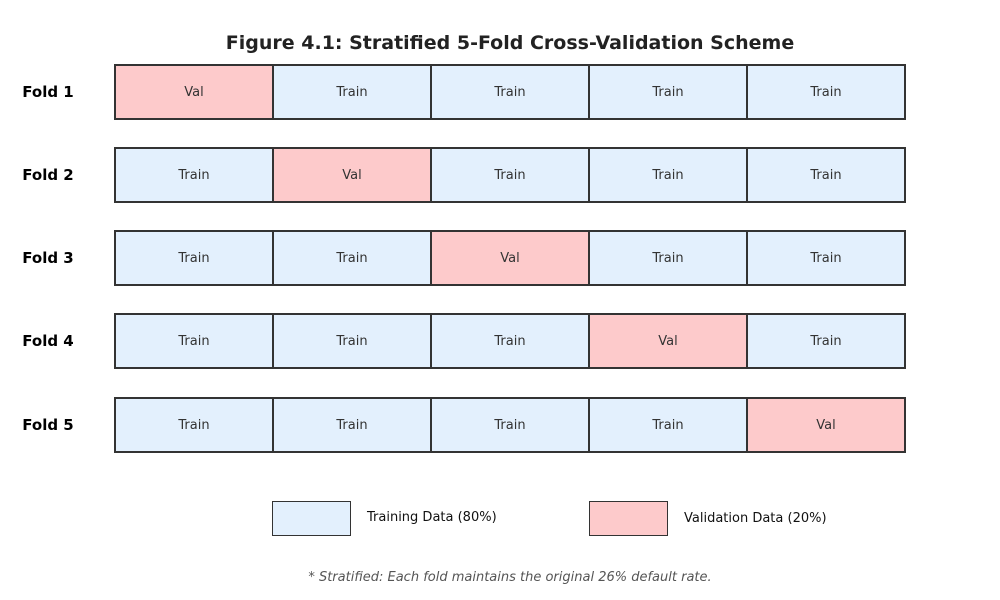 The image size is (1000, 600). Describe the element at coordinates (48, 425) in the screenshot. I see `fold-label: Fold 5` at that location.